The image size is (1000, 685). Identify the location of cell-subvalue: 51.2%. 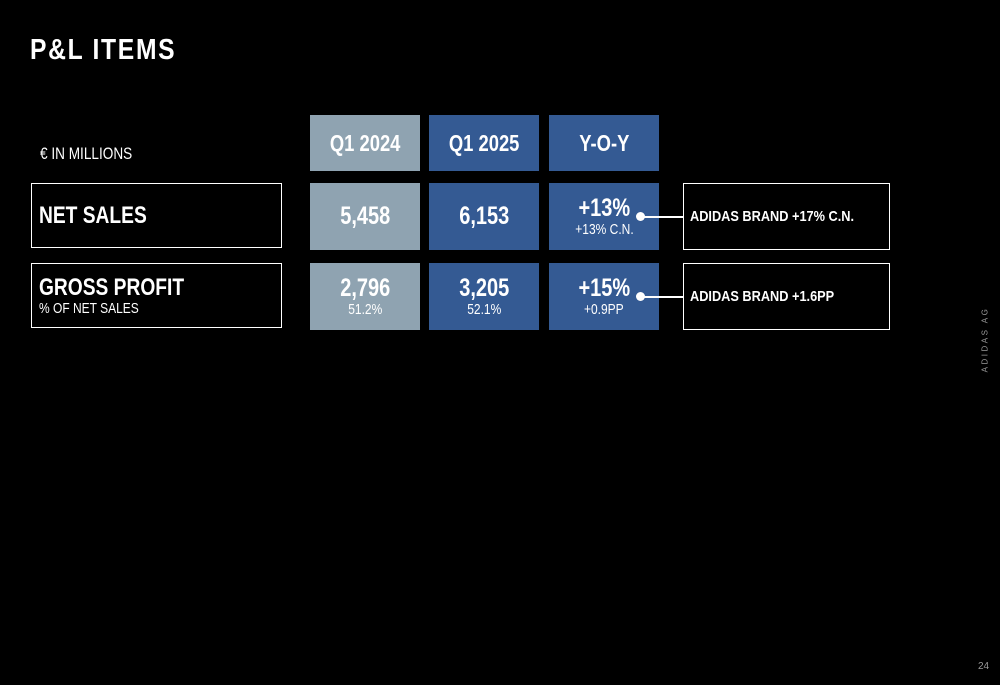
(365, 309).